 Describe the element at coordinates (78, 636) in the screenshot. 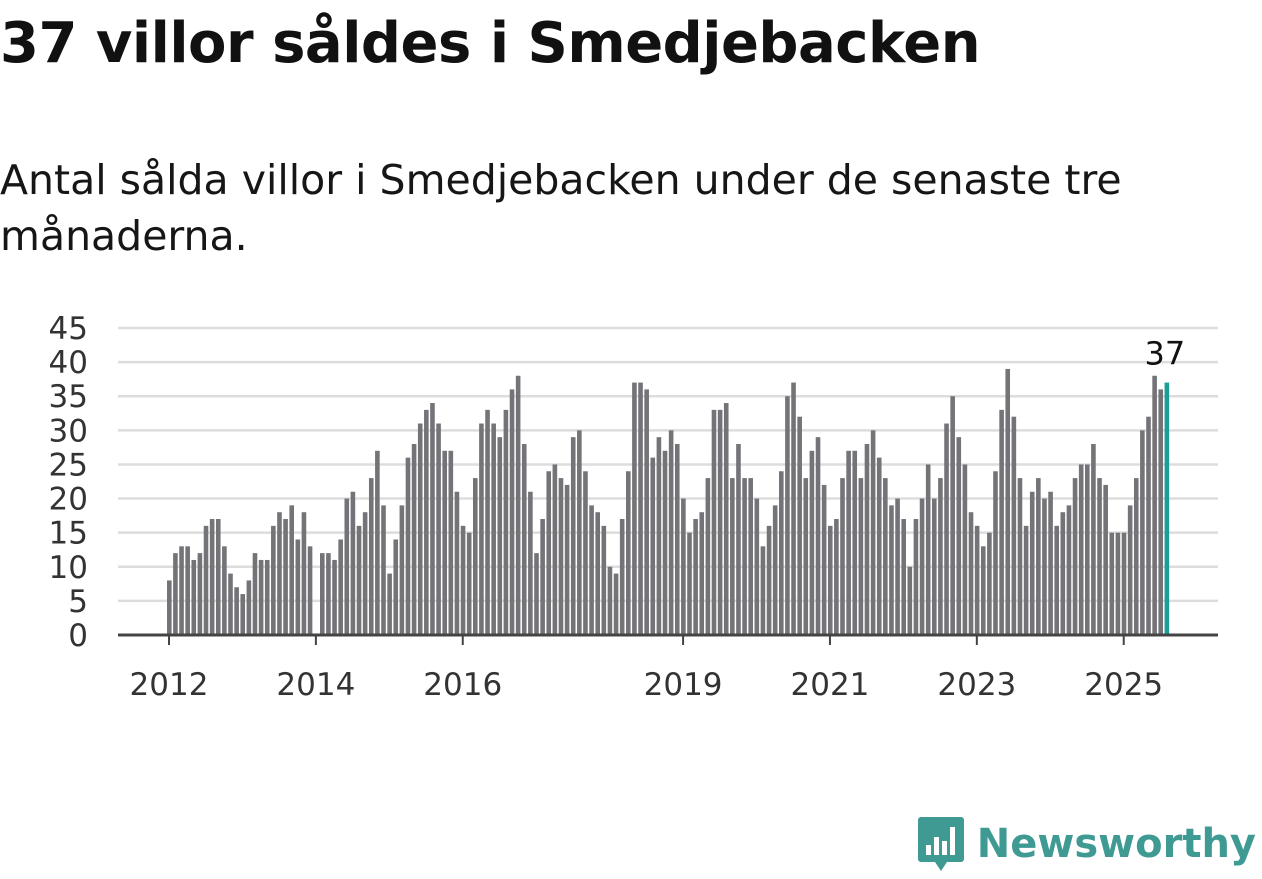

I see `y-tick-label: 0` at that location.